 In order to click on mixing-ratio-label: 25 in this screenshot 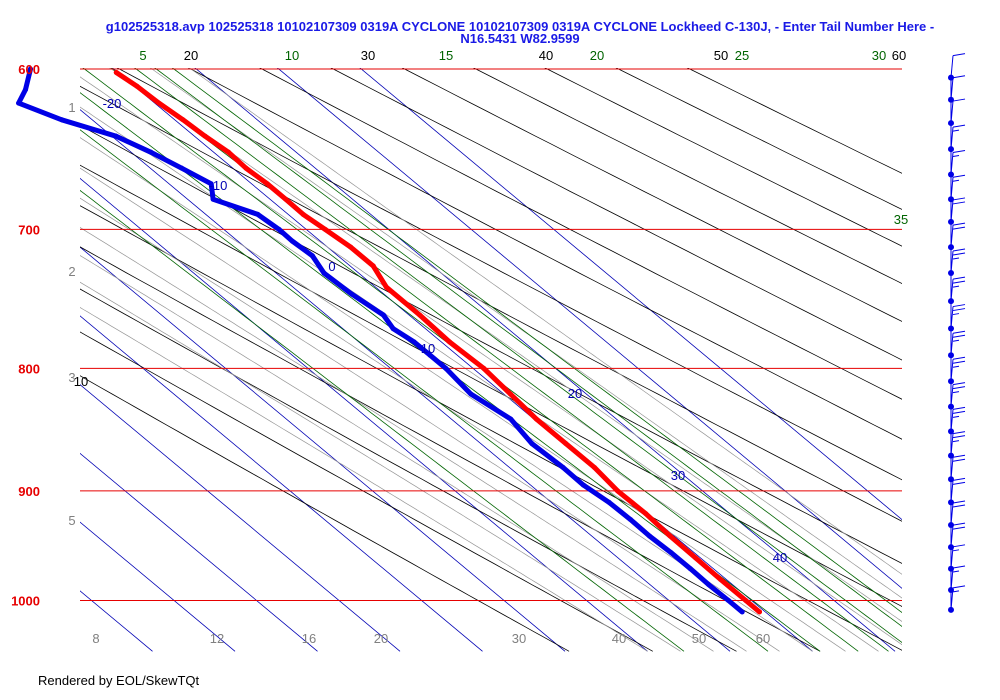, I will do `click(742, 55)`.